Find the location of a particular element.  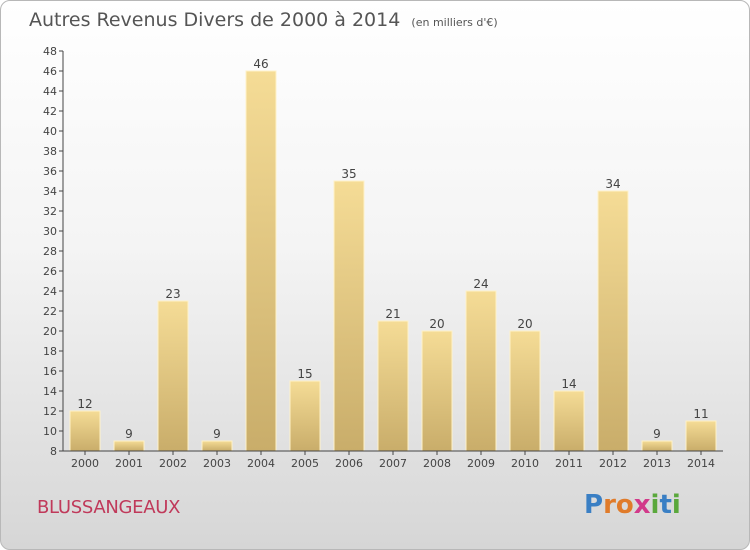

y-tick-label-12: 12 is located at coordinates (50, 411).